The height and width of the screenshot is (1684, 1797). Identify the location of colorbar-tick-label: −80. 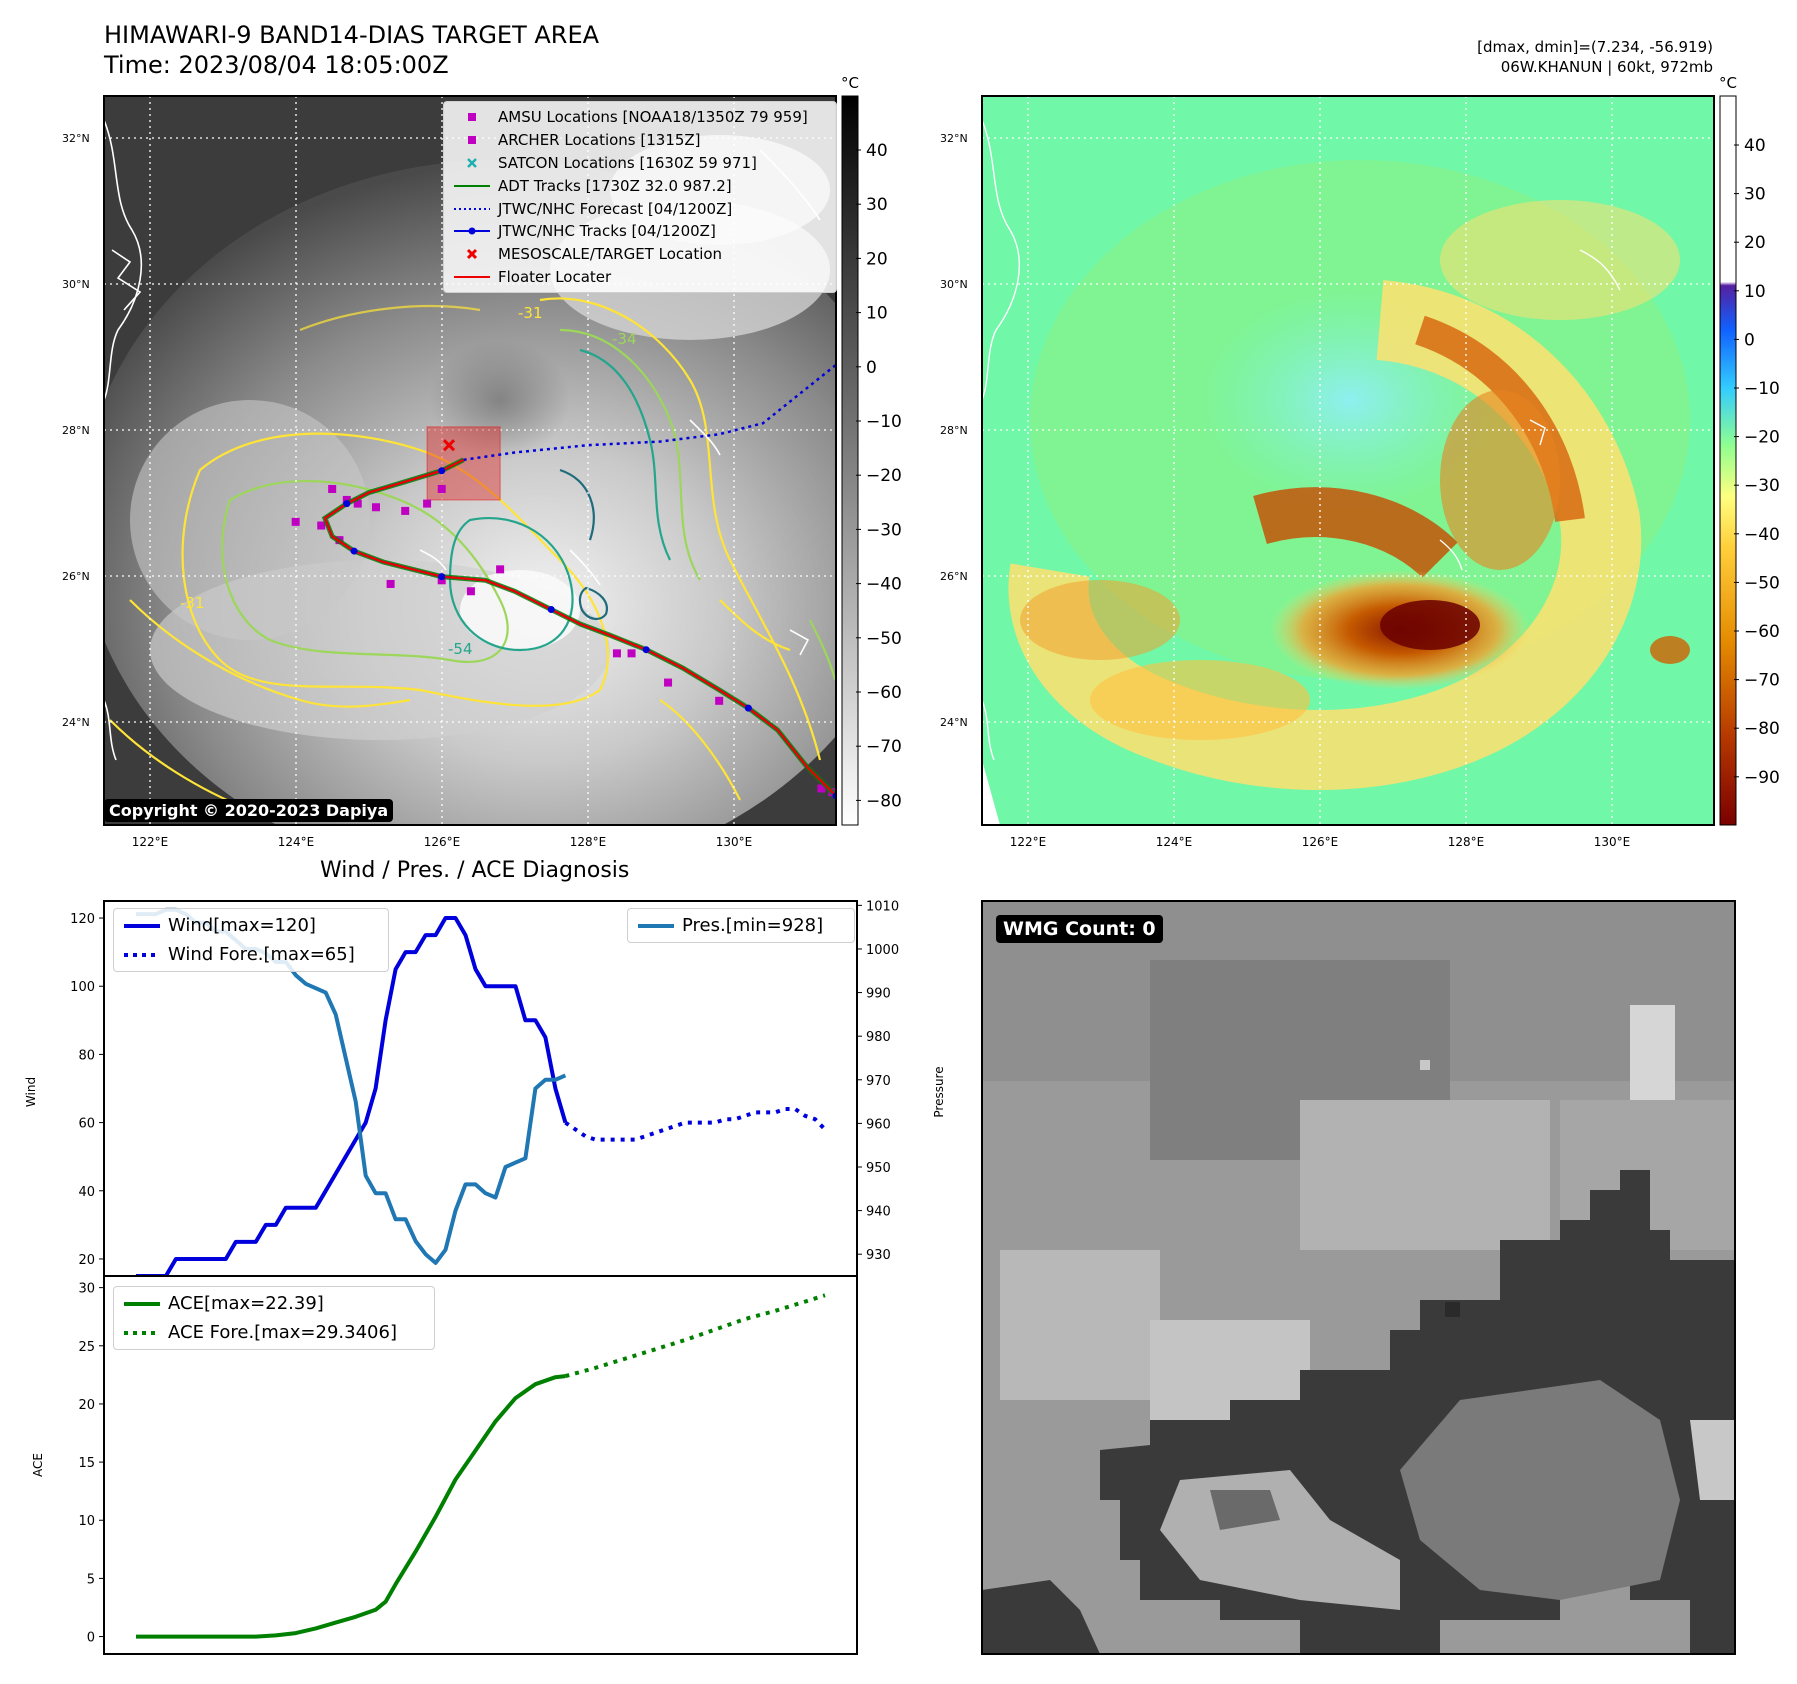
(884, 801).